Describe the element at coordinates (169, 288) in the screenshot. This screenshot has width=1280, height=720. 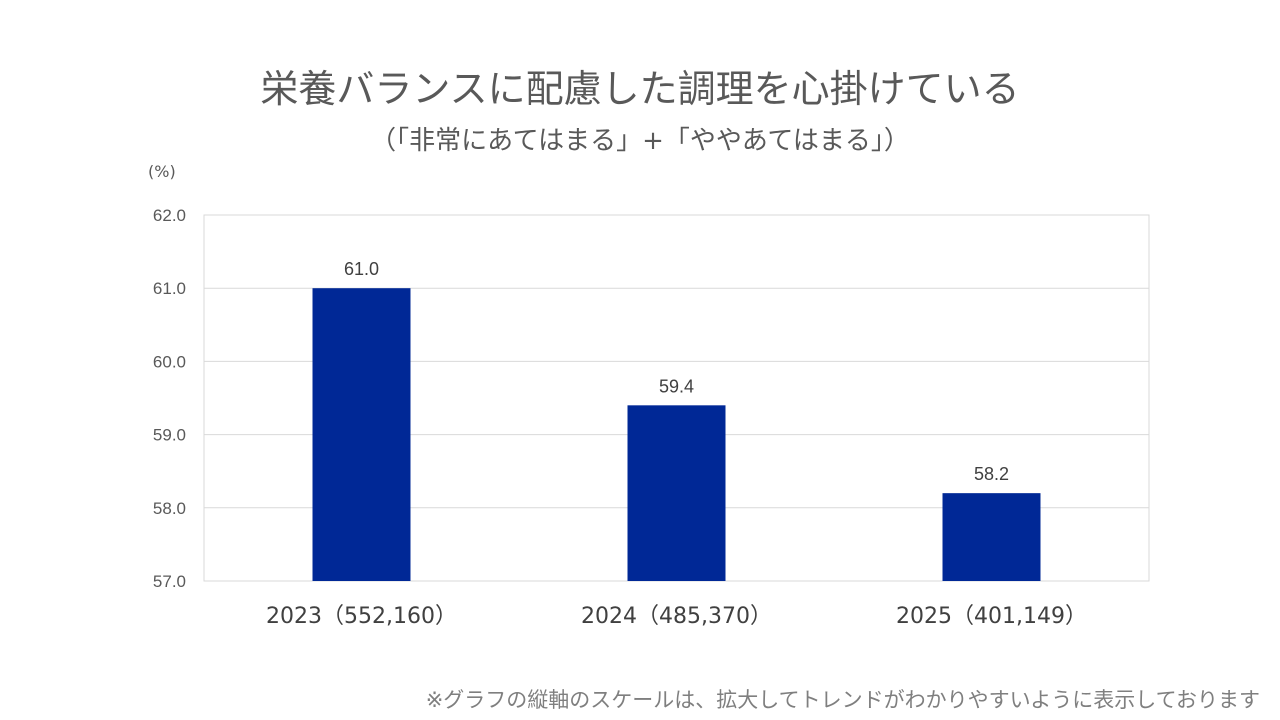
I see `y-tick-label: 61.0` at that location.